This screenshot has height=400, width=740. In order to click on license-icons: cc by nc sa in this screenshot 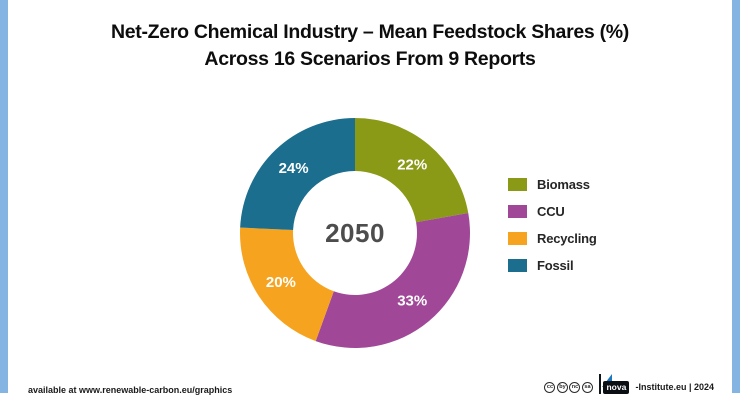, I will do `click(569, 387)`.